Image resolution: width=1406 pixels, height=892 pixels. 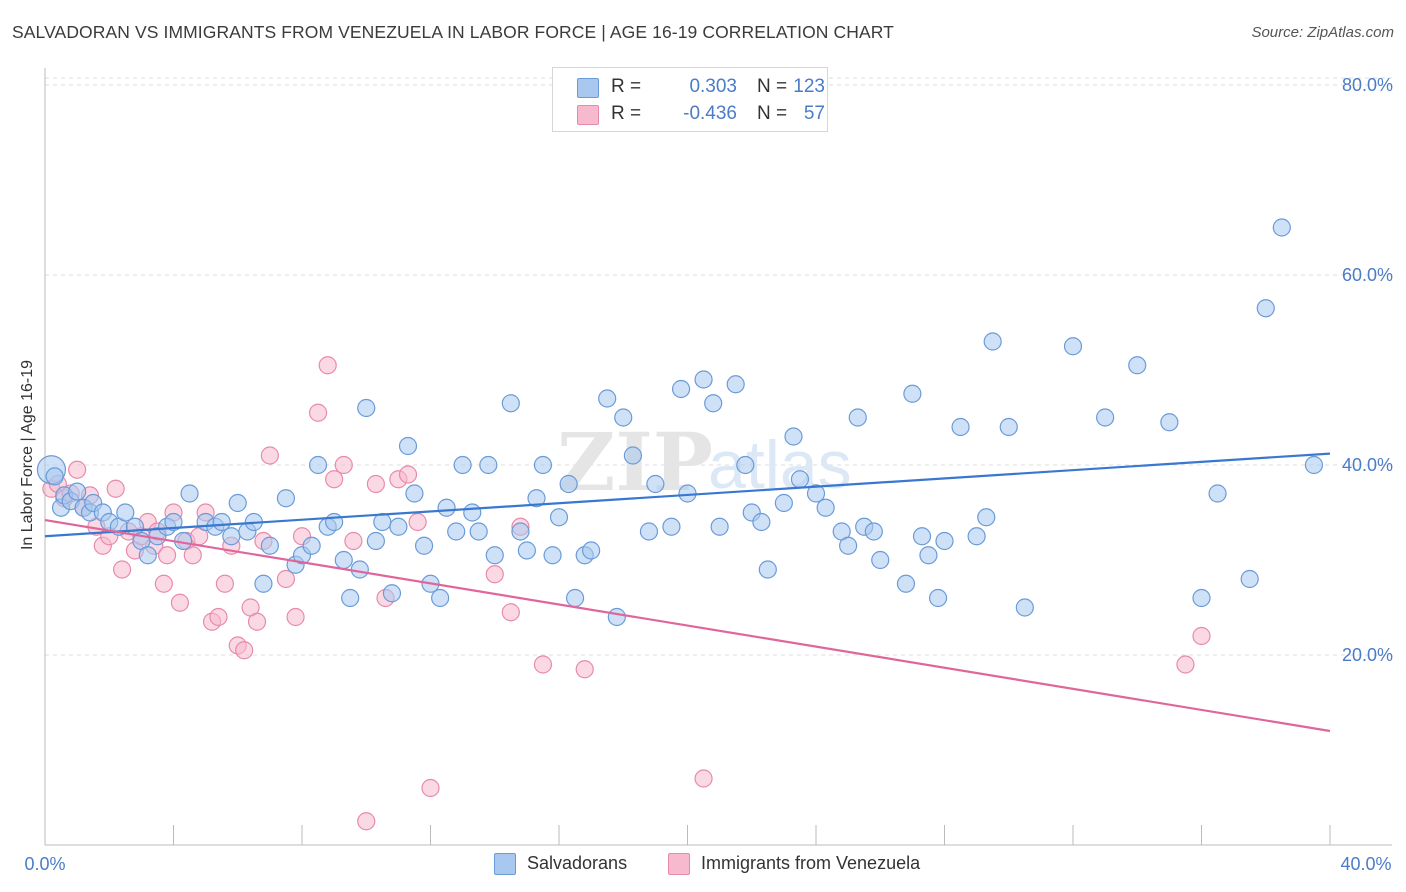 I want to click on watermark-atlas: atlas, so click(x=780, y=465).